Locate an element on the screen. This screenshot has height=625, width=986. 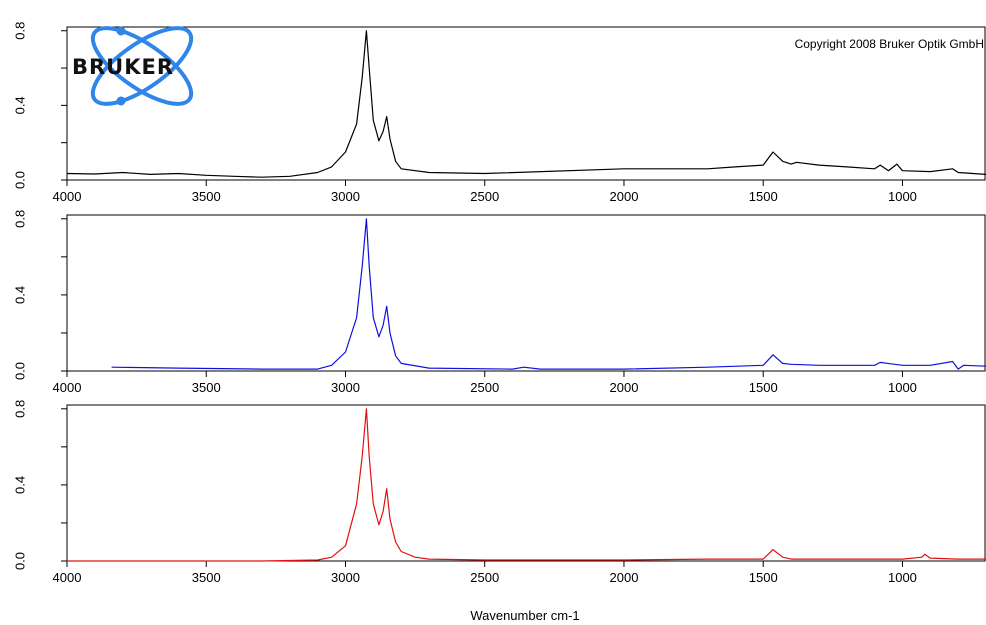
orbit-ring-icon is located at coordinates (142, 66).